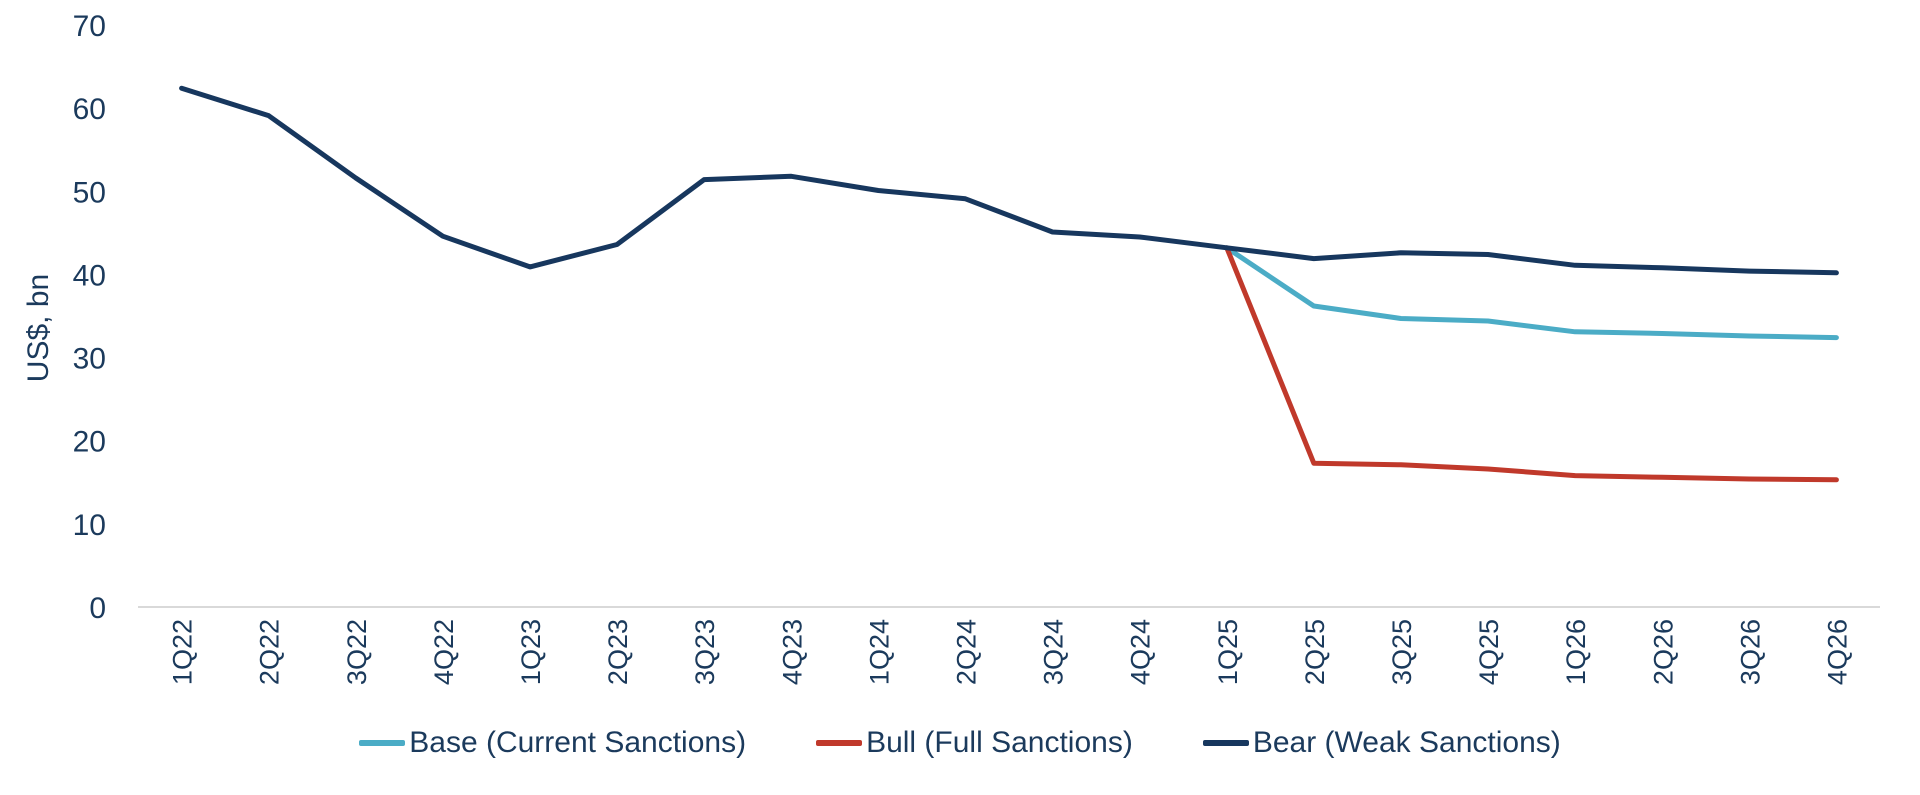 Image resolution: width=1920 pixels, height=795 pixels. I want to click on x-tick-label: 1Q24, so click(879, 652).